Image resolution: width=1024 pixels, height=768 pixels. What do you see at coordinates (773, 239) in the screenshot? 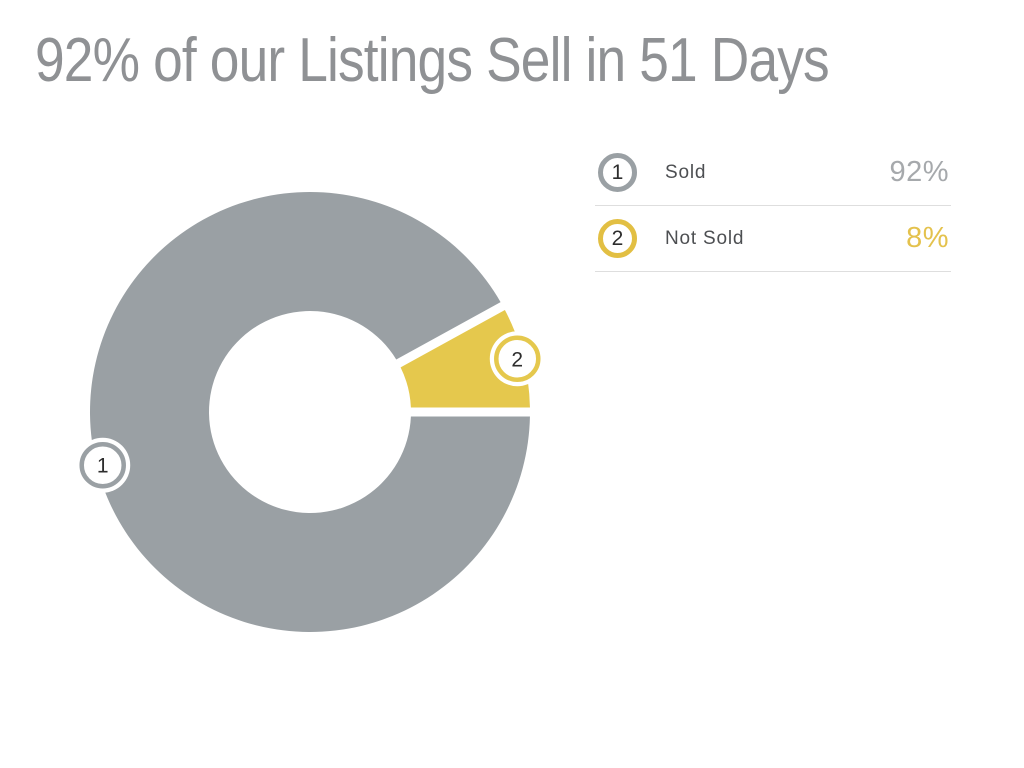
I see `legend-row-not-sold: 2 Not Sold 8%` at bounding box center [773, 239].